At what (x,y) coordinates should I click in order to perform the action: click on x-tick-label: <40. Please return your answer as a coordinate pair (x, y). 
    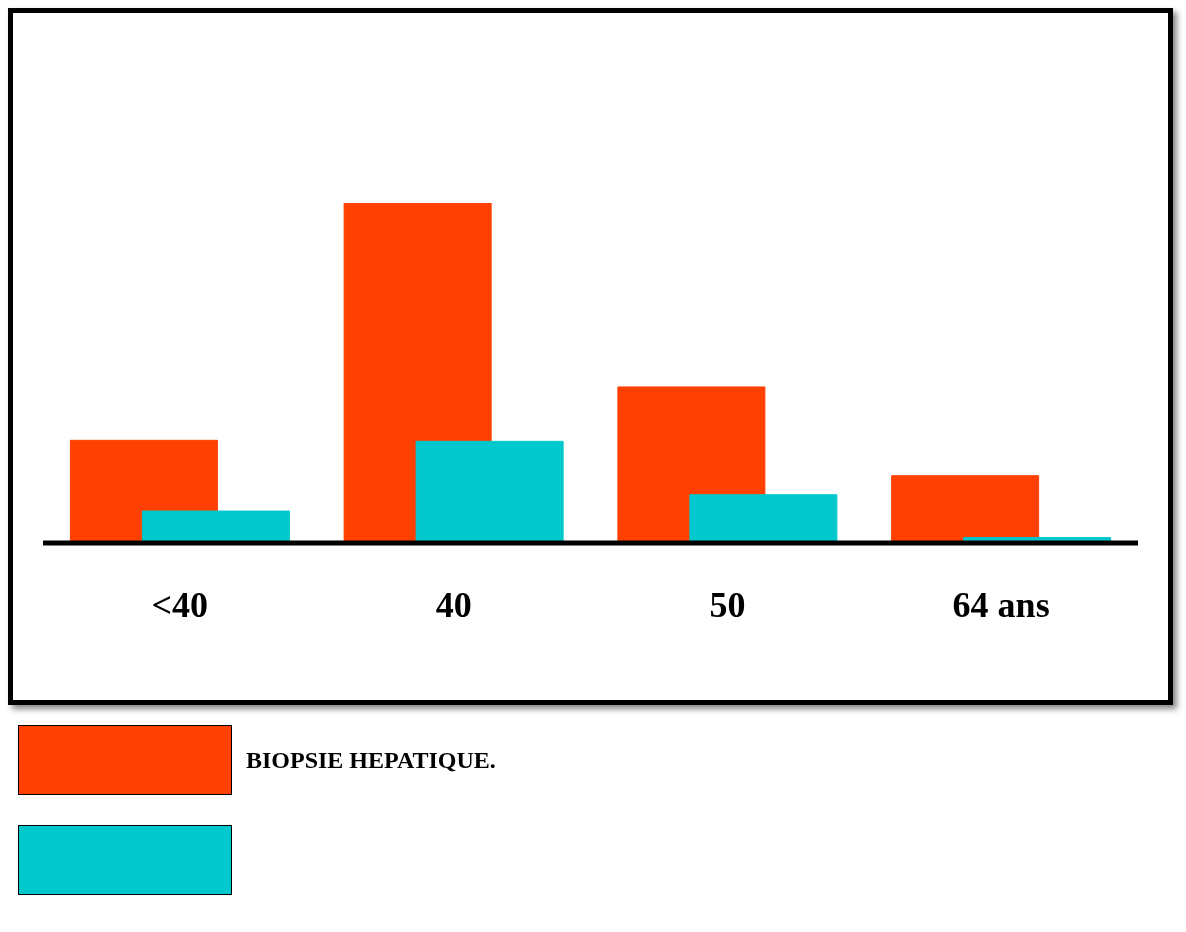
    Looking at the image, I should click on (180, 604).